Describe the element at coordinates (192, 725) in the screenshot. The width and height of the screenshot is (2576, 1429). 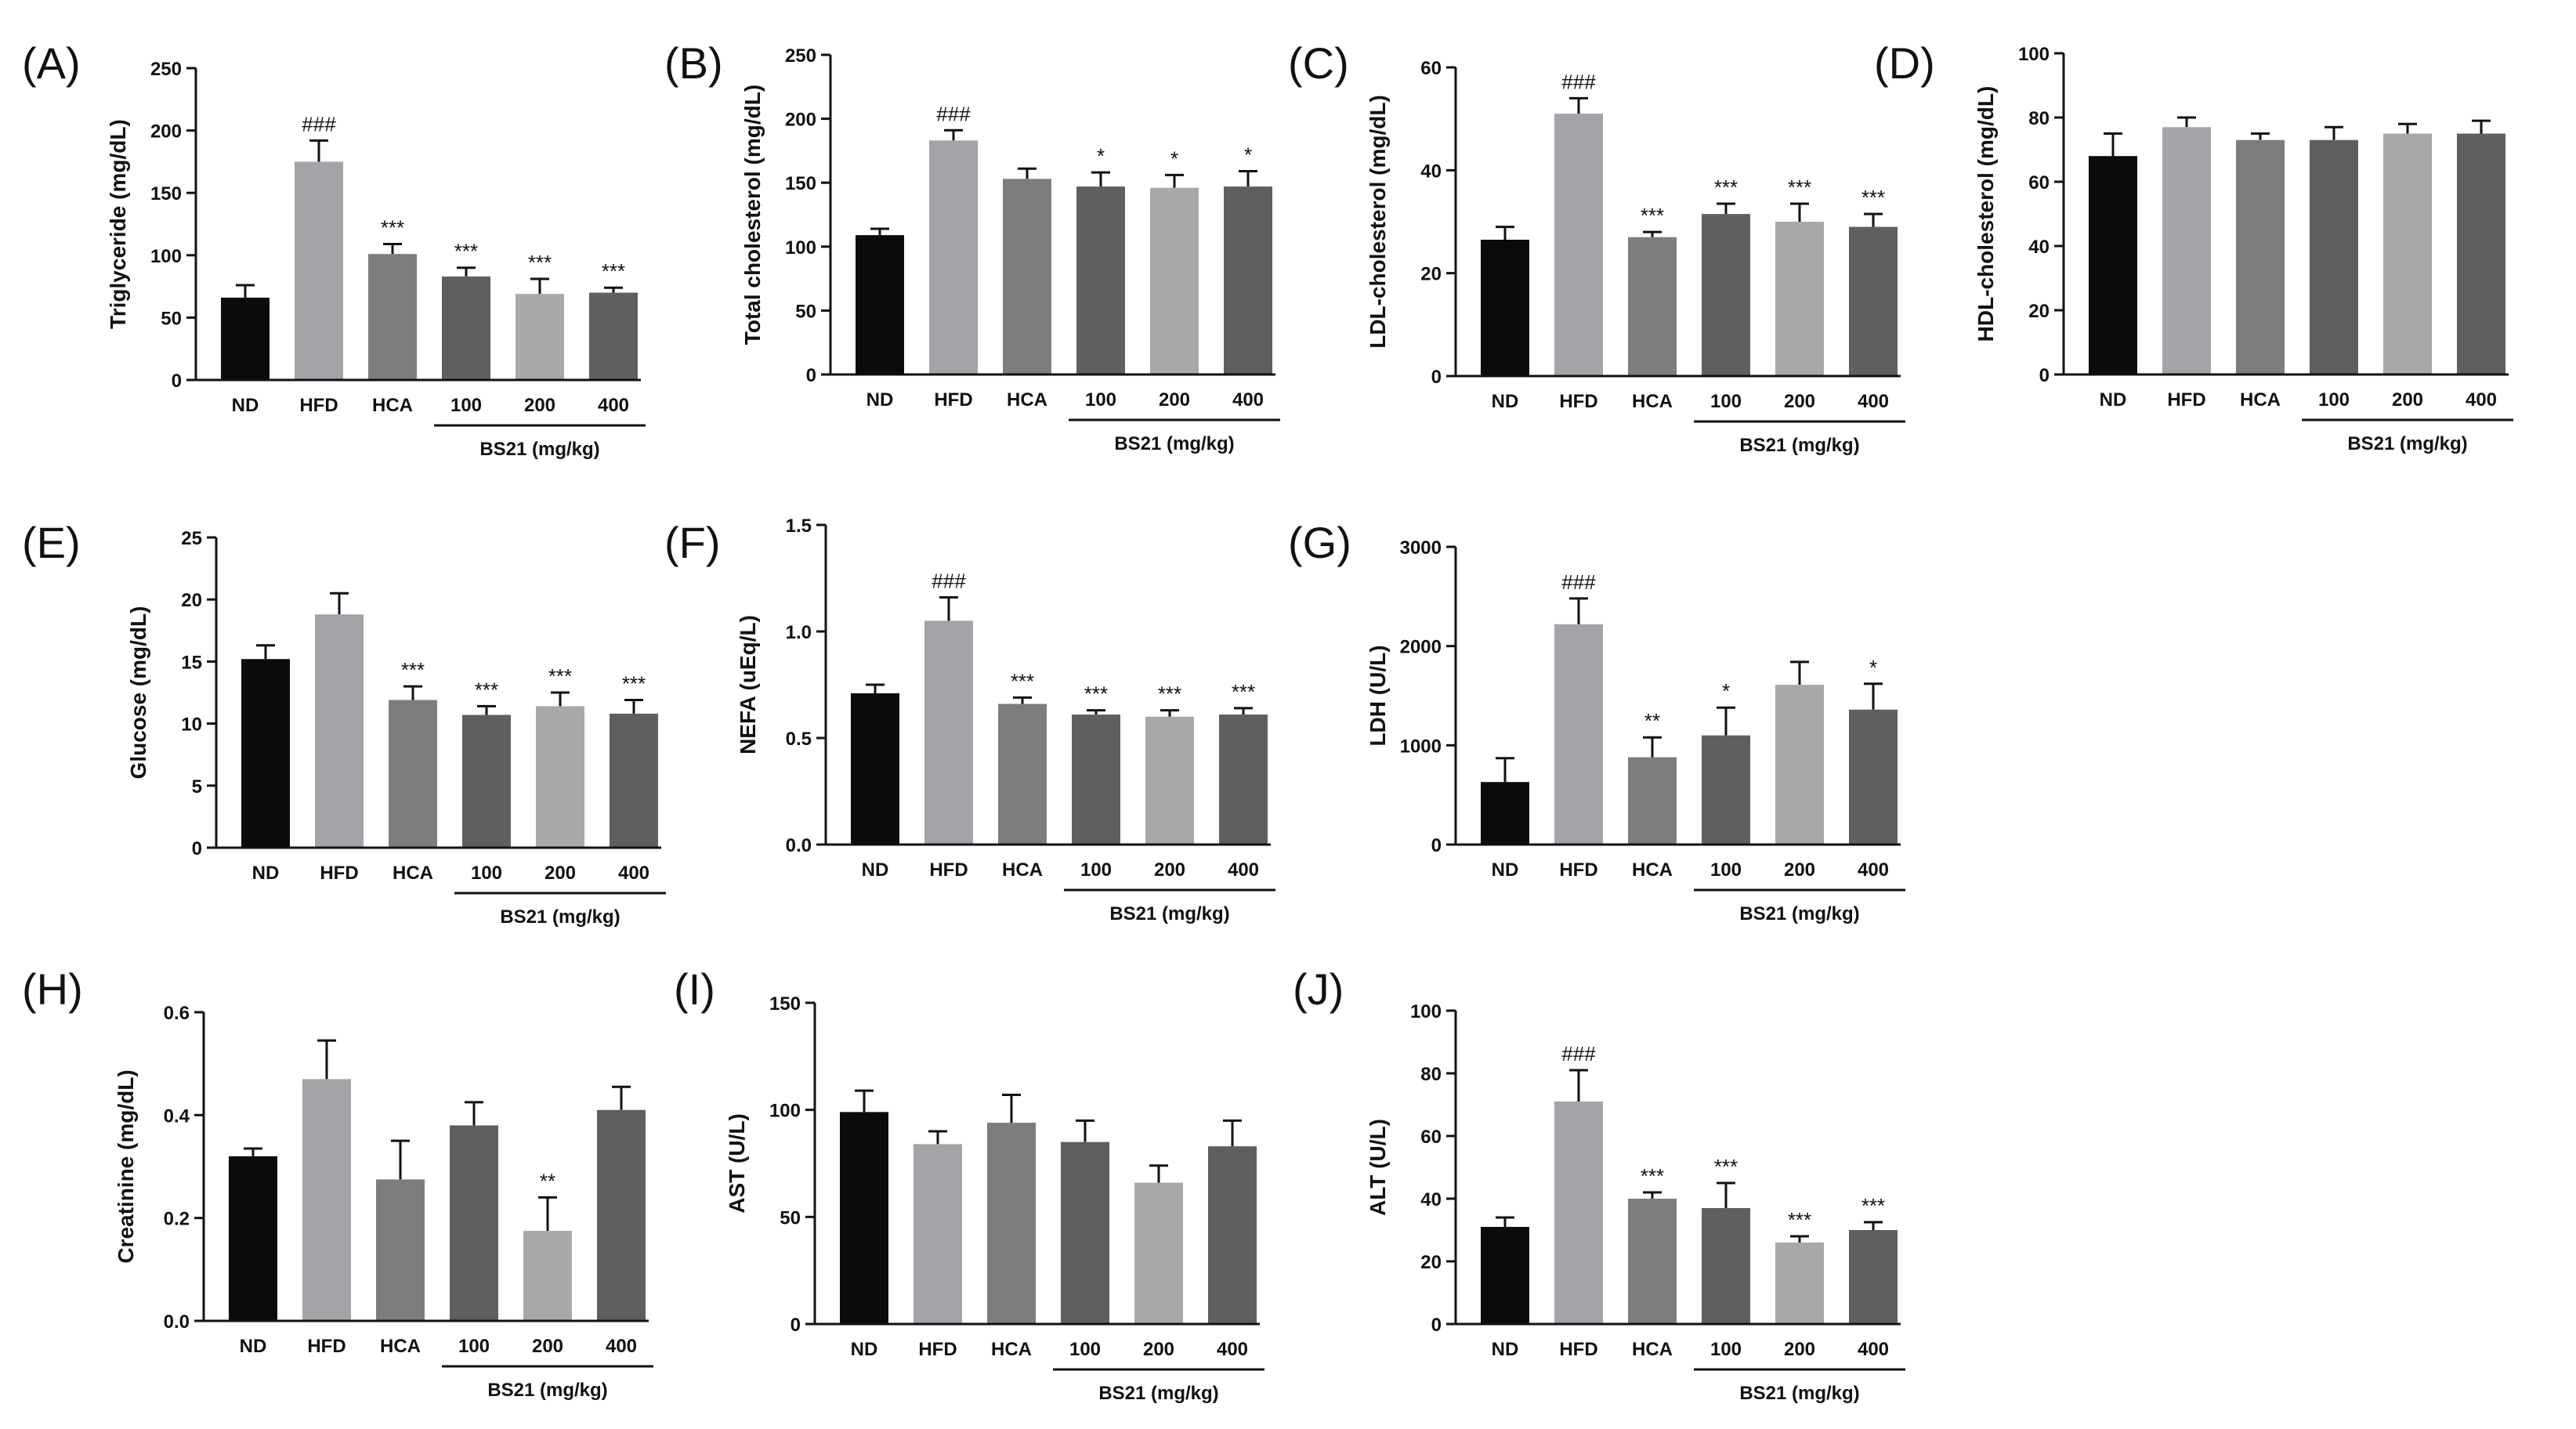
I see `y-tick-label: 10` at that location.